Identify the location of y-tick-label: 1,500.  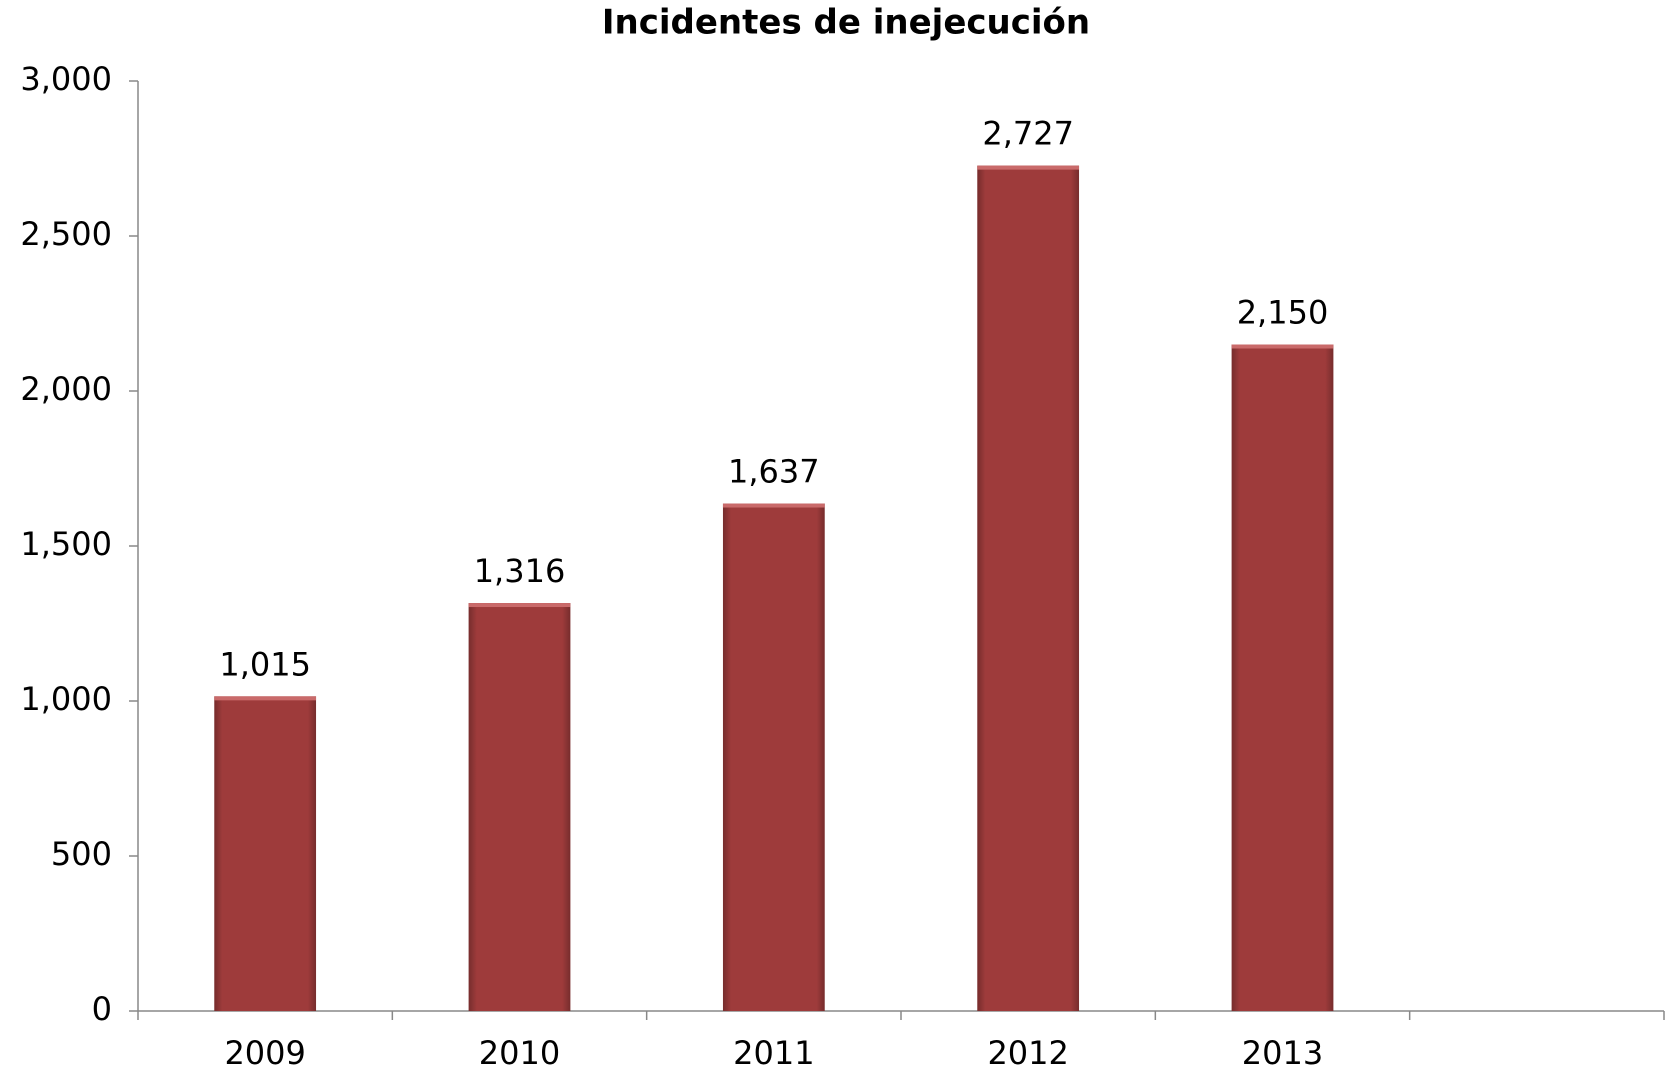
(66, 544).